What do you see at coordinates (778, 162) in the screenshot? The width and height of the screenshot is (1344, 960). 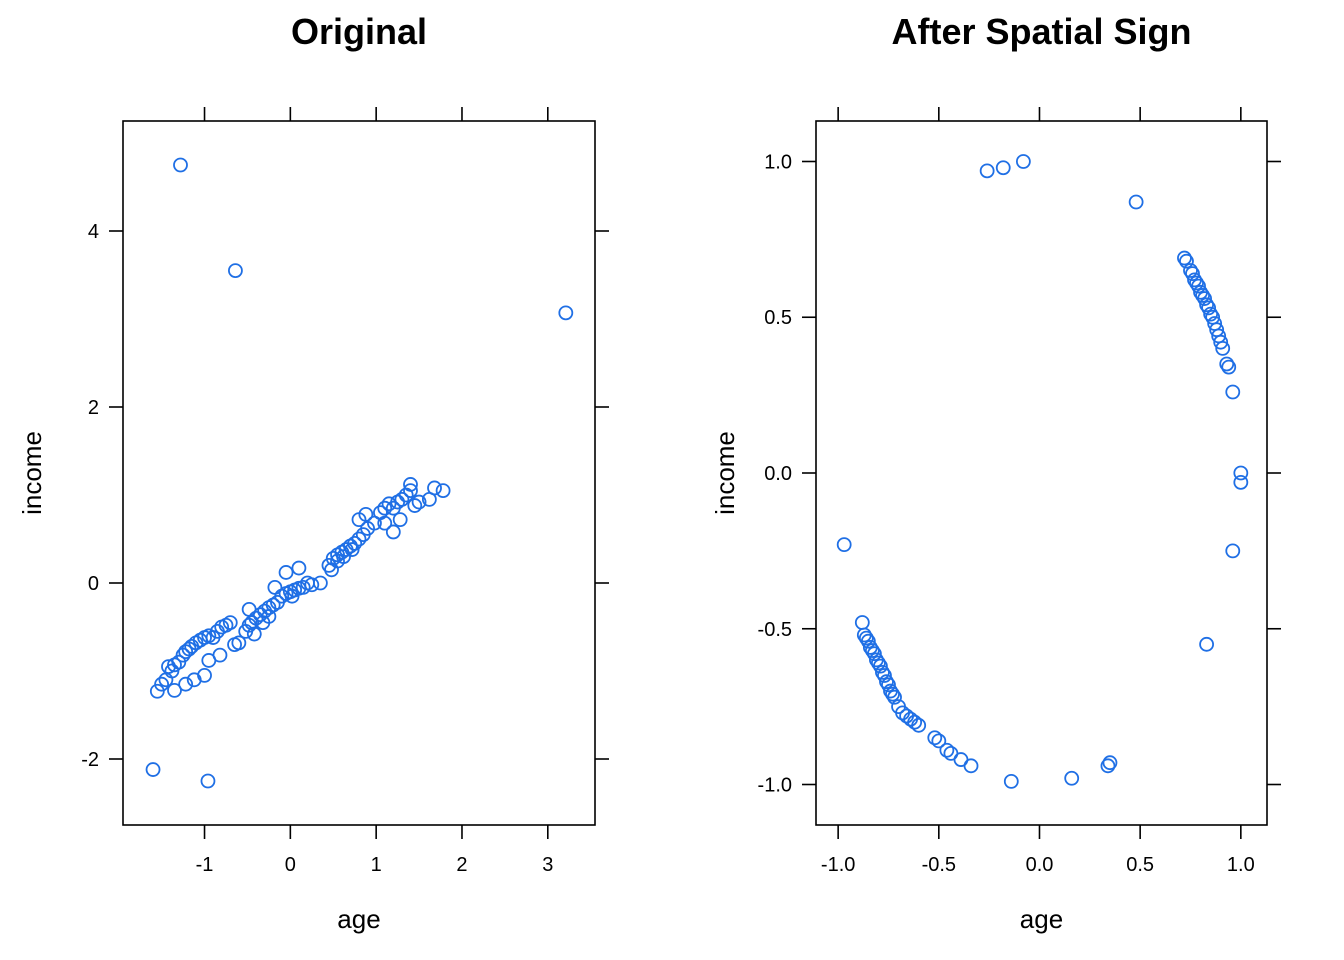 I see `y-tick-label: 1.0` at bounding box center [778, 162].